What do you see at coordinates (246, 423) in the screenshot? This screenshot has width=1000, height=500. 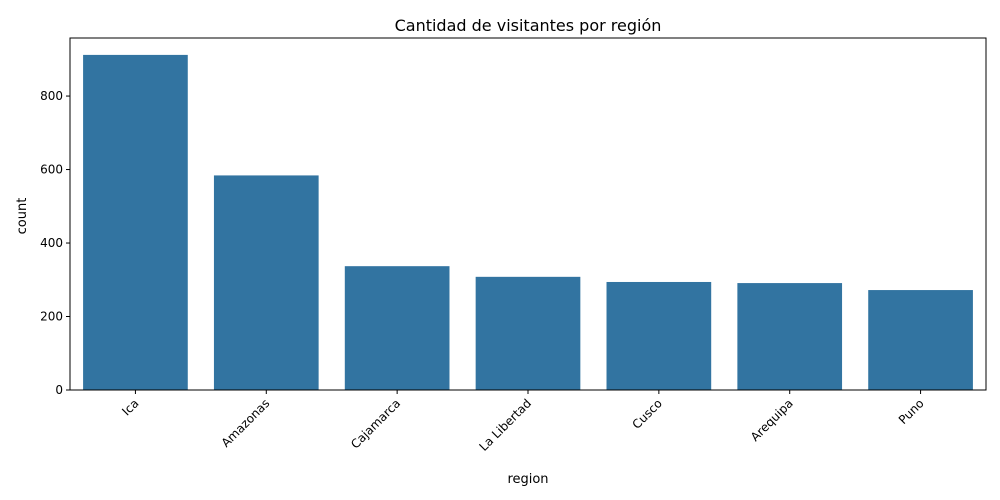 I see `x-tick-label: Amazonas` at bounding box center [246, 423].